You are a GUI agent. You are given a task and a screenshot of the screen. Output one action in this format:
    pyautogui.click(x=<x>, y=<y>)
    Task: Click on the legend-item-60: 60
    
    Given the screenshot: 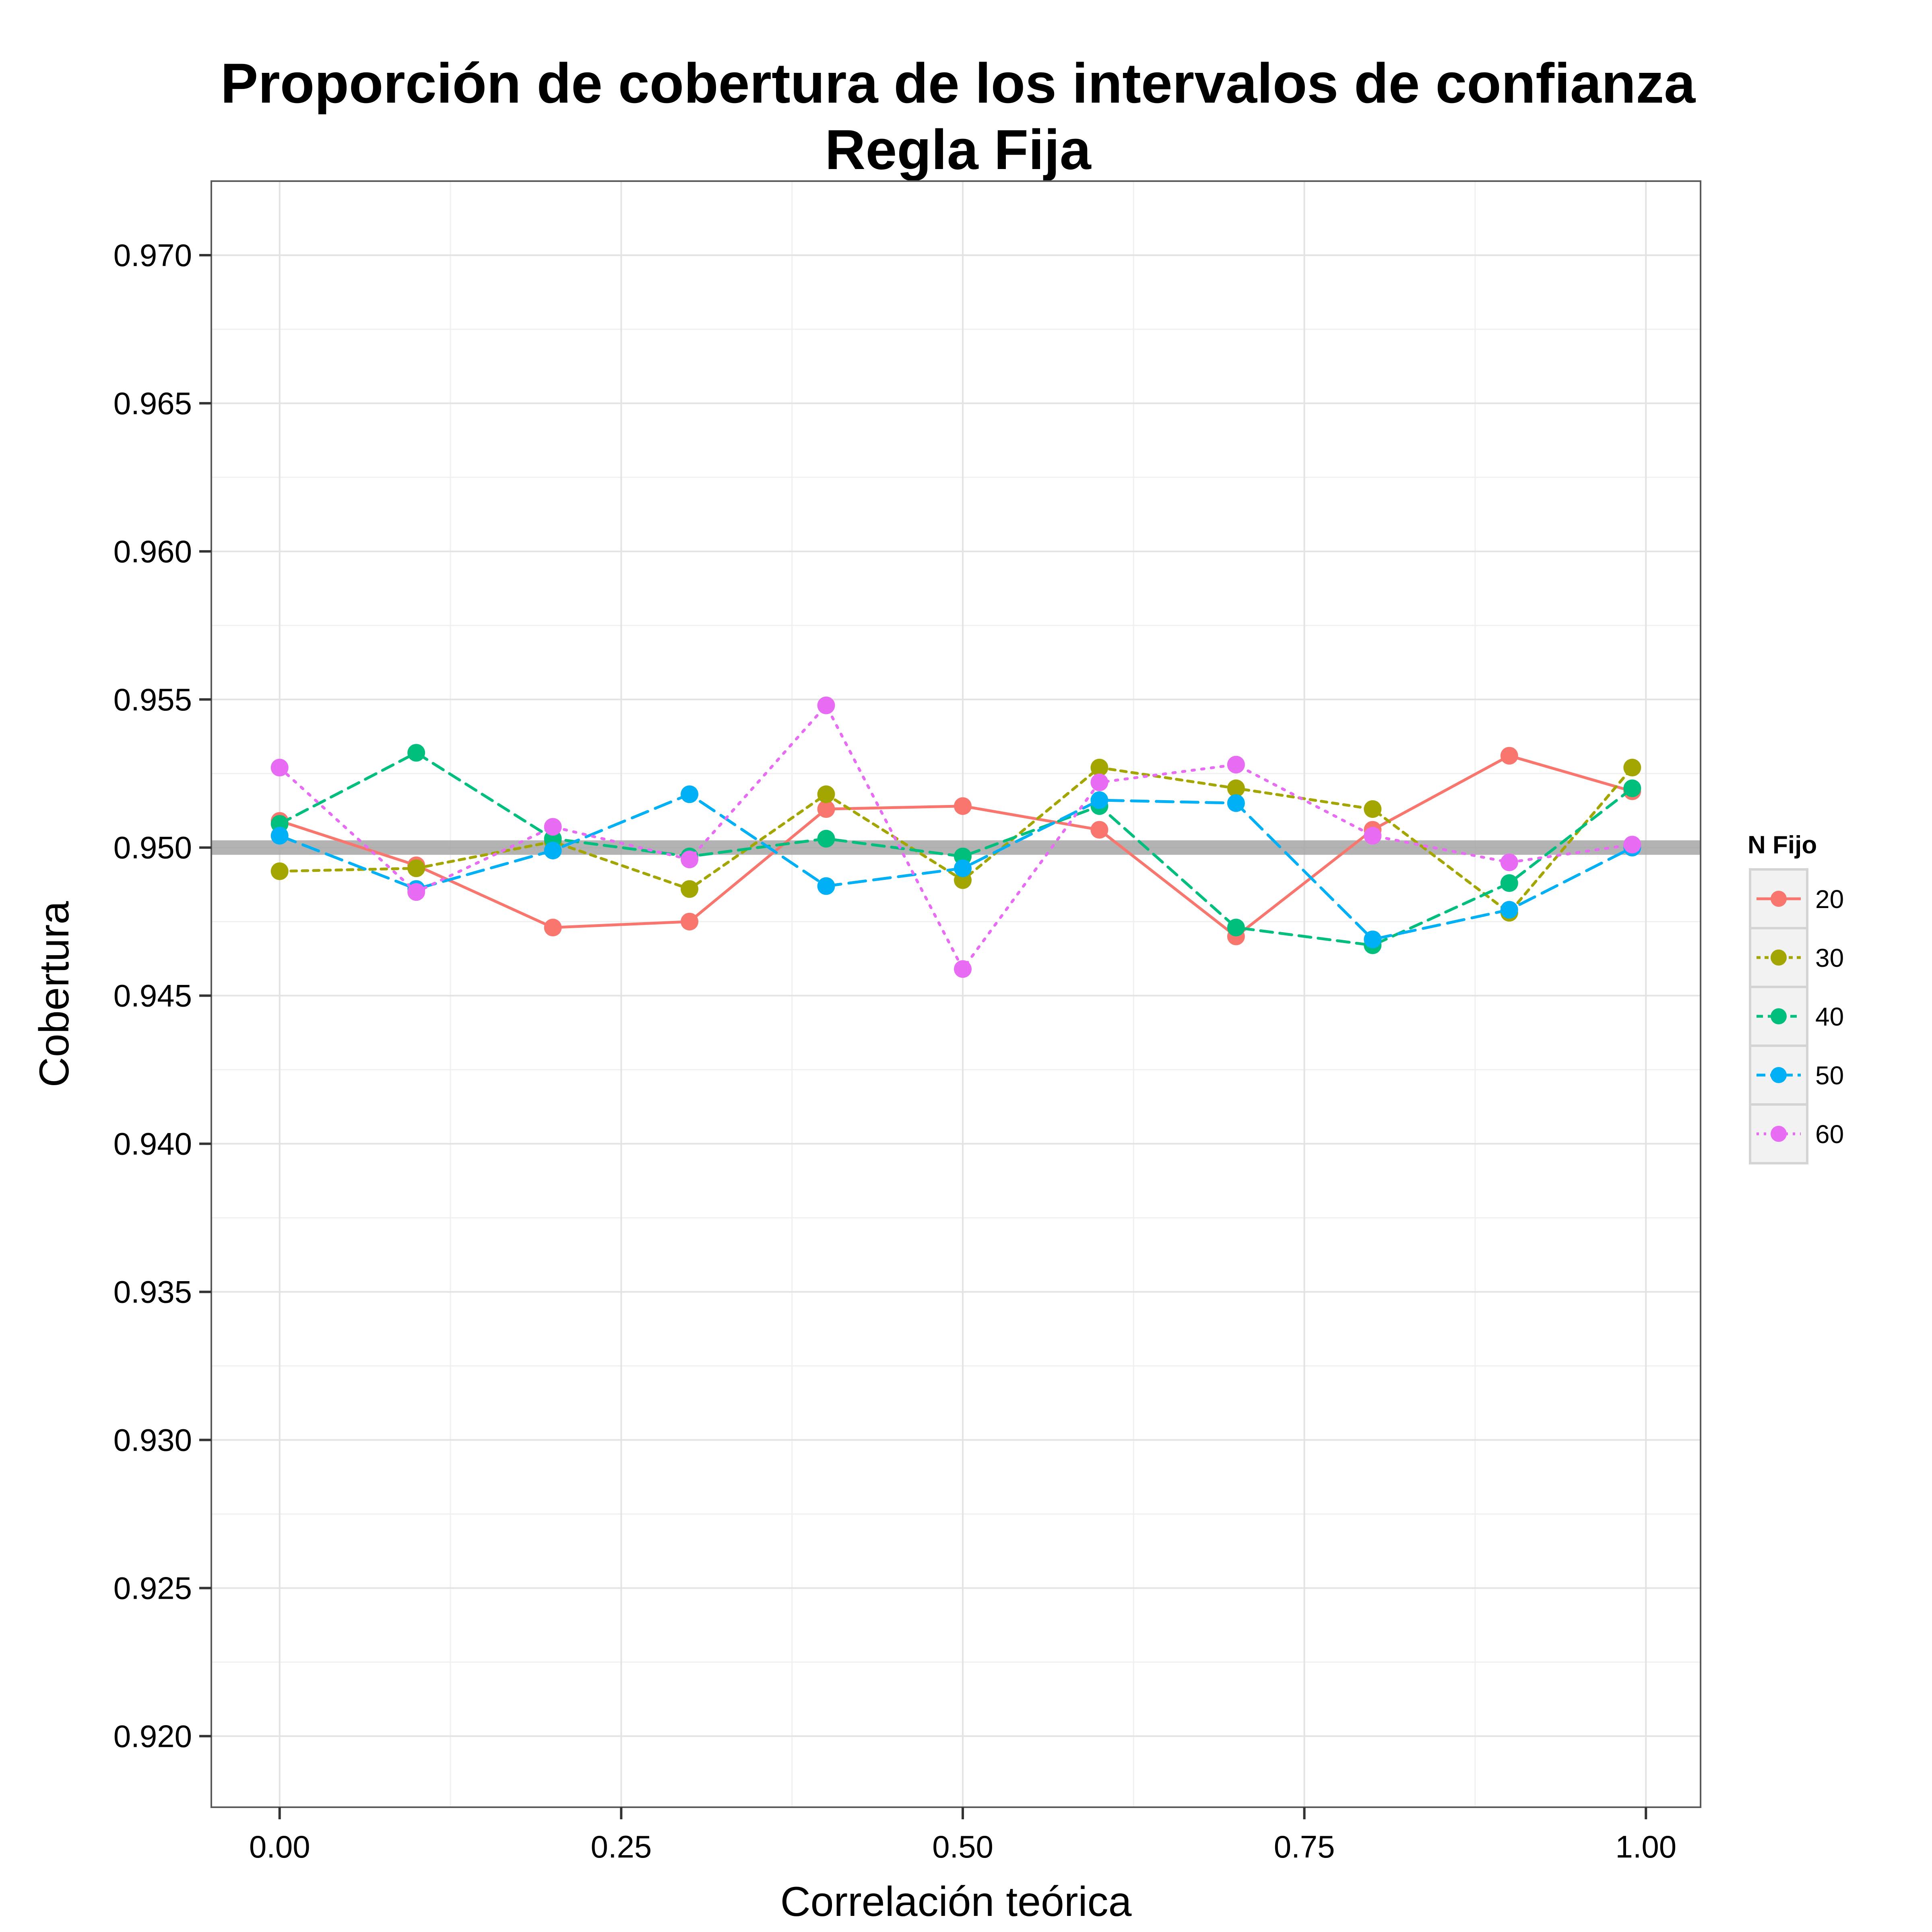 What is the action you would take?
    pyautogui.click(x=1796, y=1133)
    